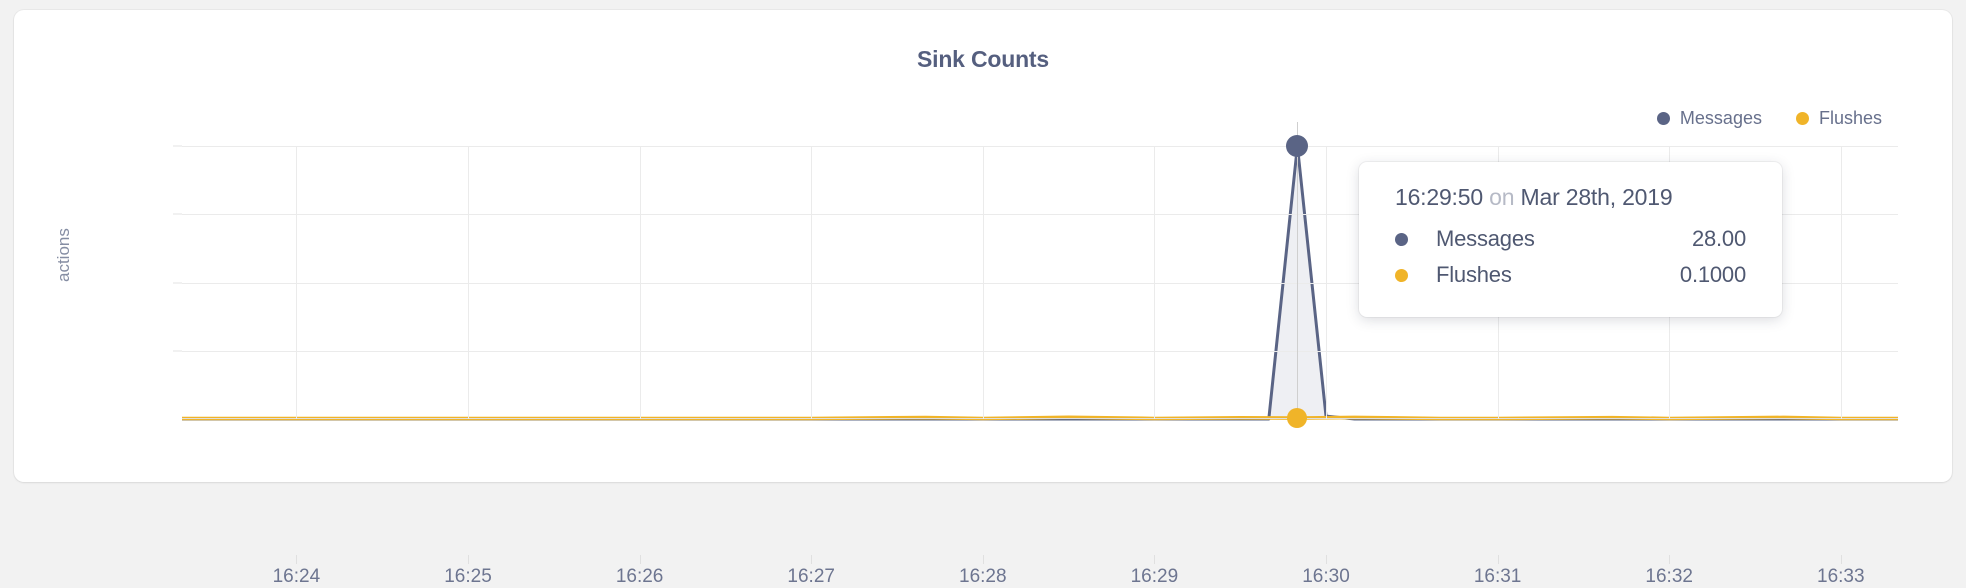 This screenshot has height=588, width=1966. What do you see at coordinates (468, 576) in the screenshot?
I see `x-axis-tick-label: 16:25` at bounding box center [468, 576].